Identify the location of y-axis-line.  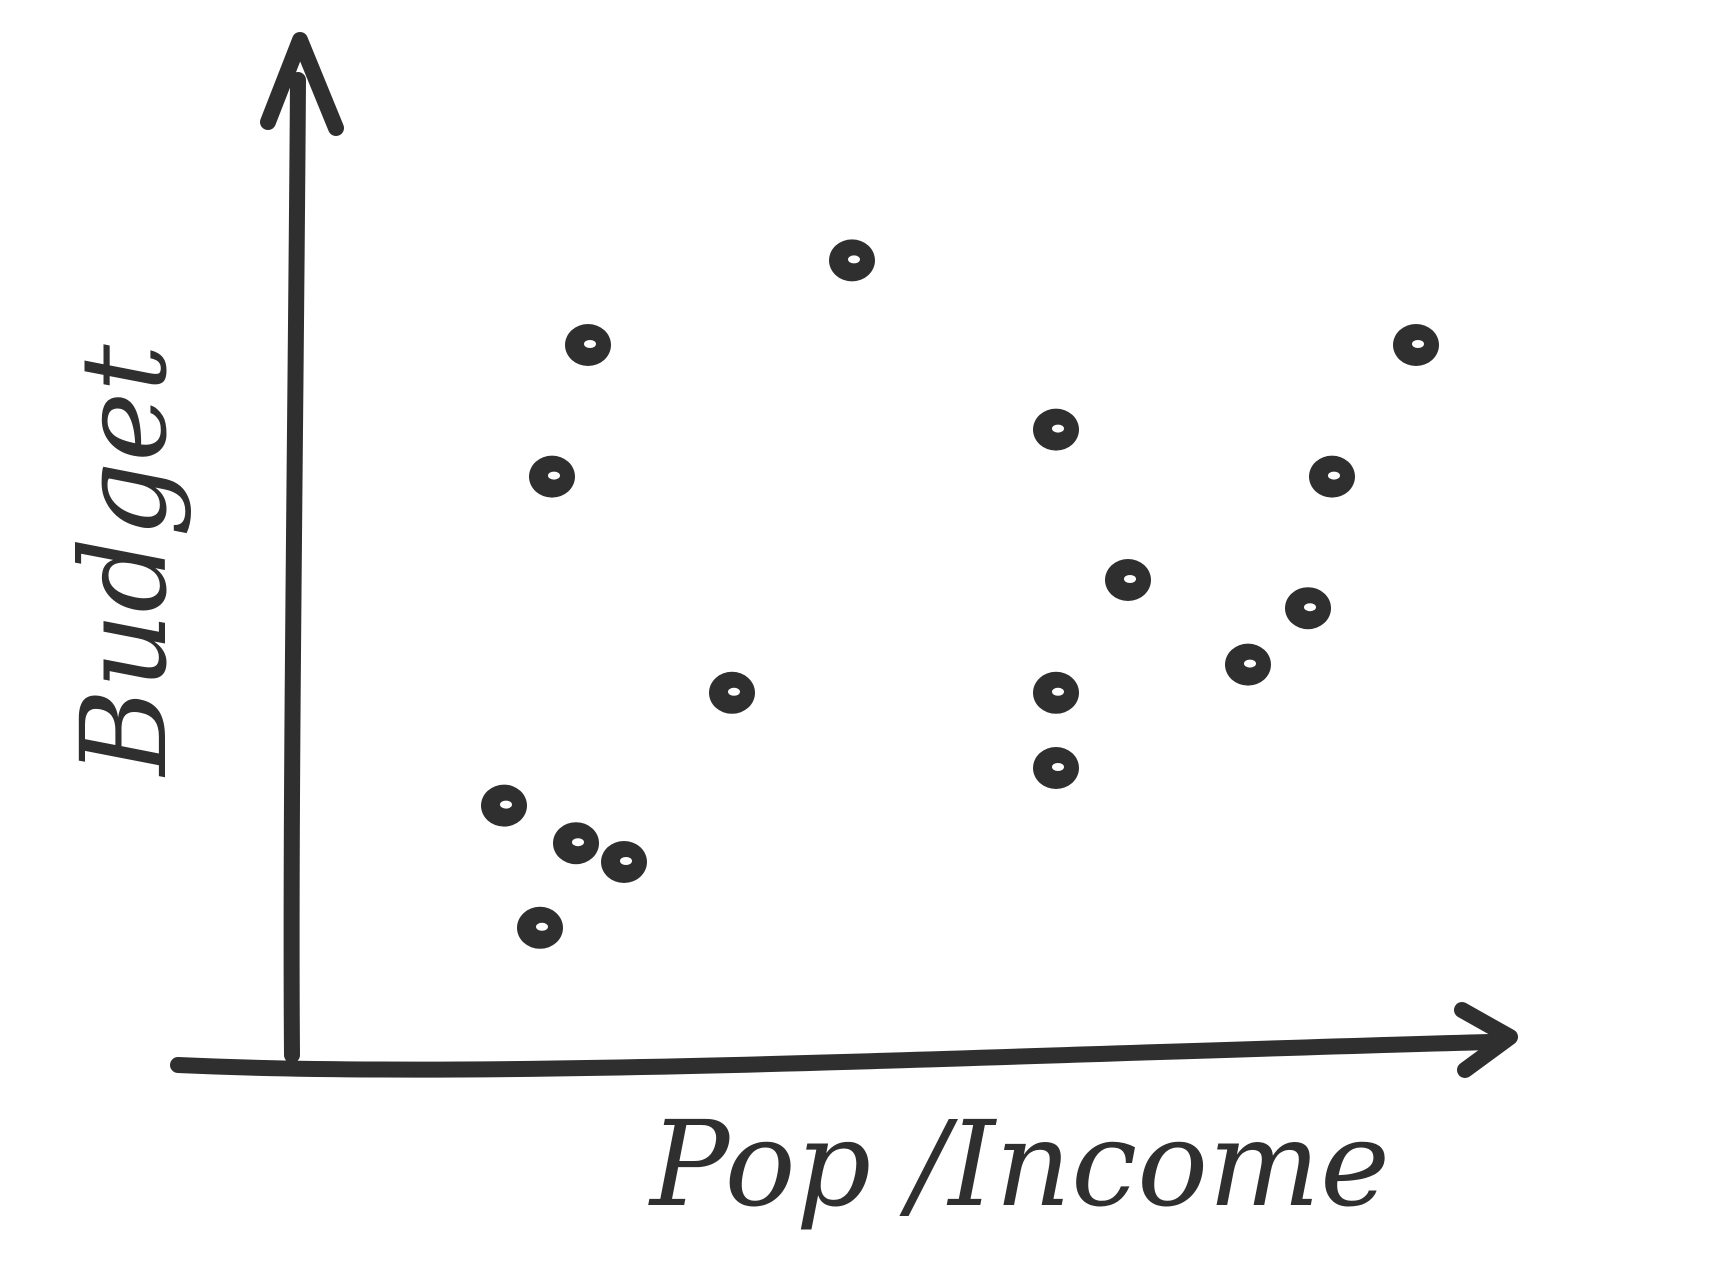
(294, 567).